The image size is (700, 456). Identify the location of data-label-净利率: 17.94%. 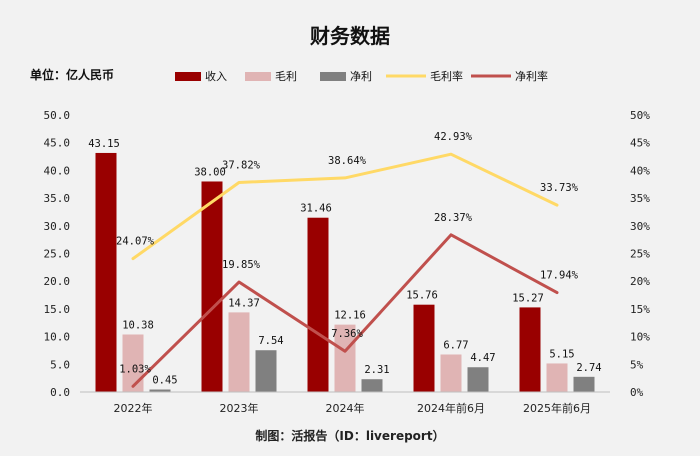
(559, 276).